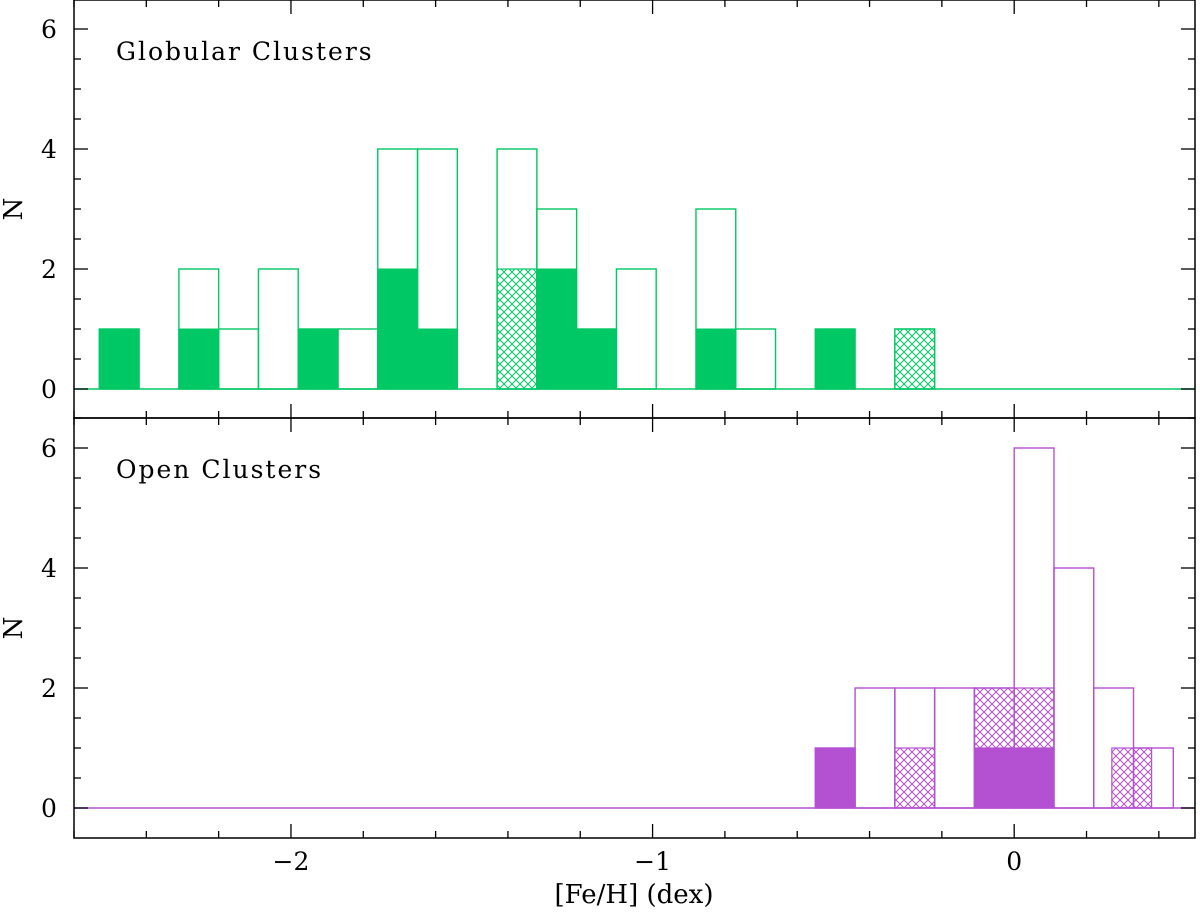 Image resolution: width=1200 pixels, height=913 pixels. I want to click on x-axis-label: [Fe/H] (dex), so click(634, 895).